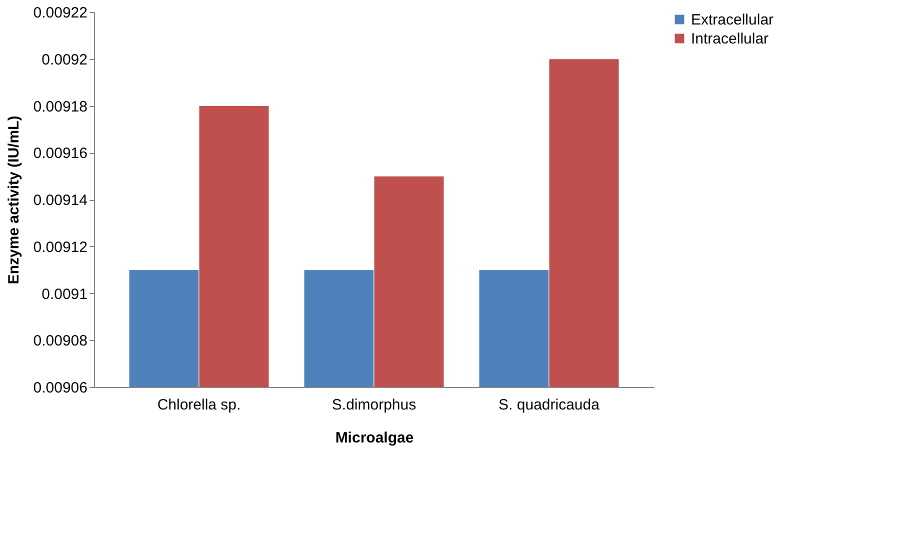 The image size is (899, 548). I want to click on x-tick-label: S.dimorphus, so click(374, 405).